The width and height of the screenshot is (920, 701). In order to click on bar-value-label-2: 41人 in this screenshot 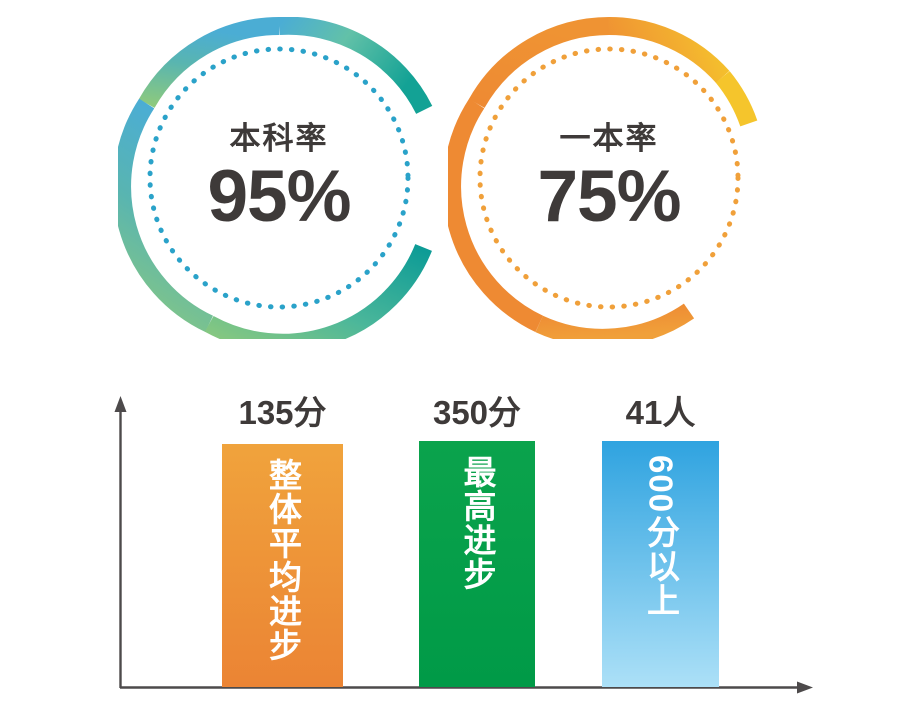, I will do `click(660, 412)`.